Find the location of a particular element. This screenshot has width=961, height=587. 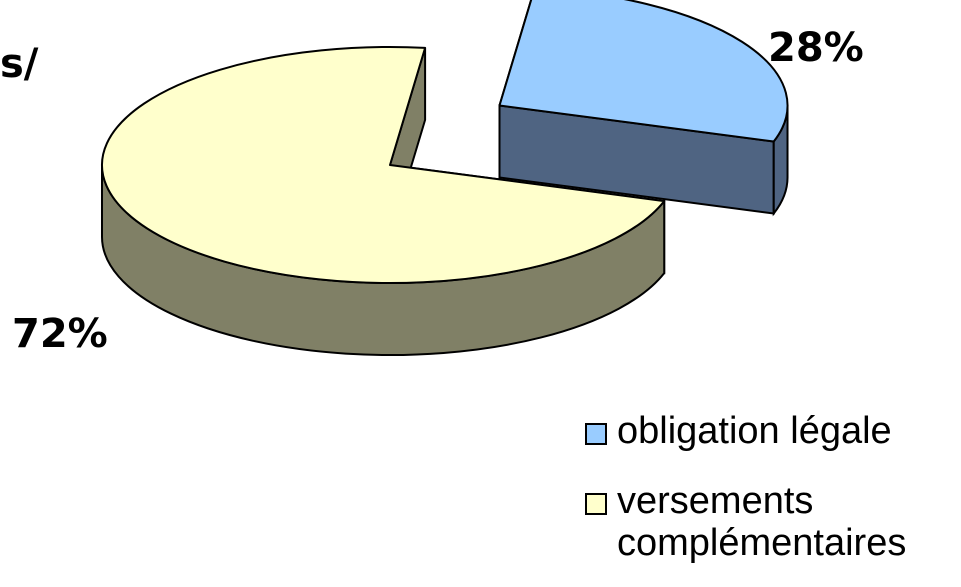

chart-title-fragment: s/ is located at coordinates (19, 64).